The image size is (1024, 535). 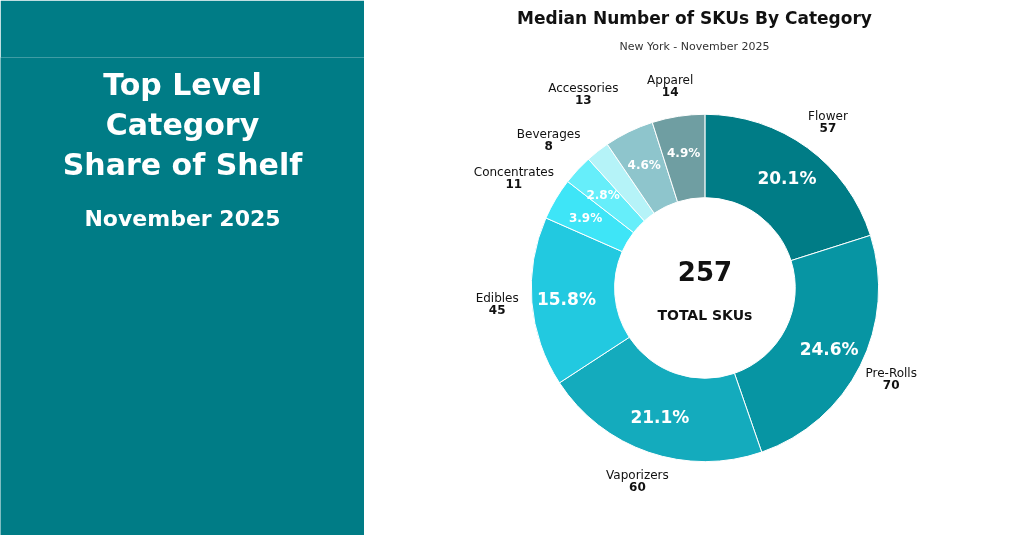 I want to click on data-label: 4.9%, so click(x=683, y=153).